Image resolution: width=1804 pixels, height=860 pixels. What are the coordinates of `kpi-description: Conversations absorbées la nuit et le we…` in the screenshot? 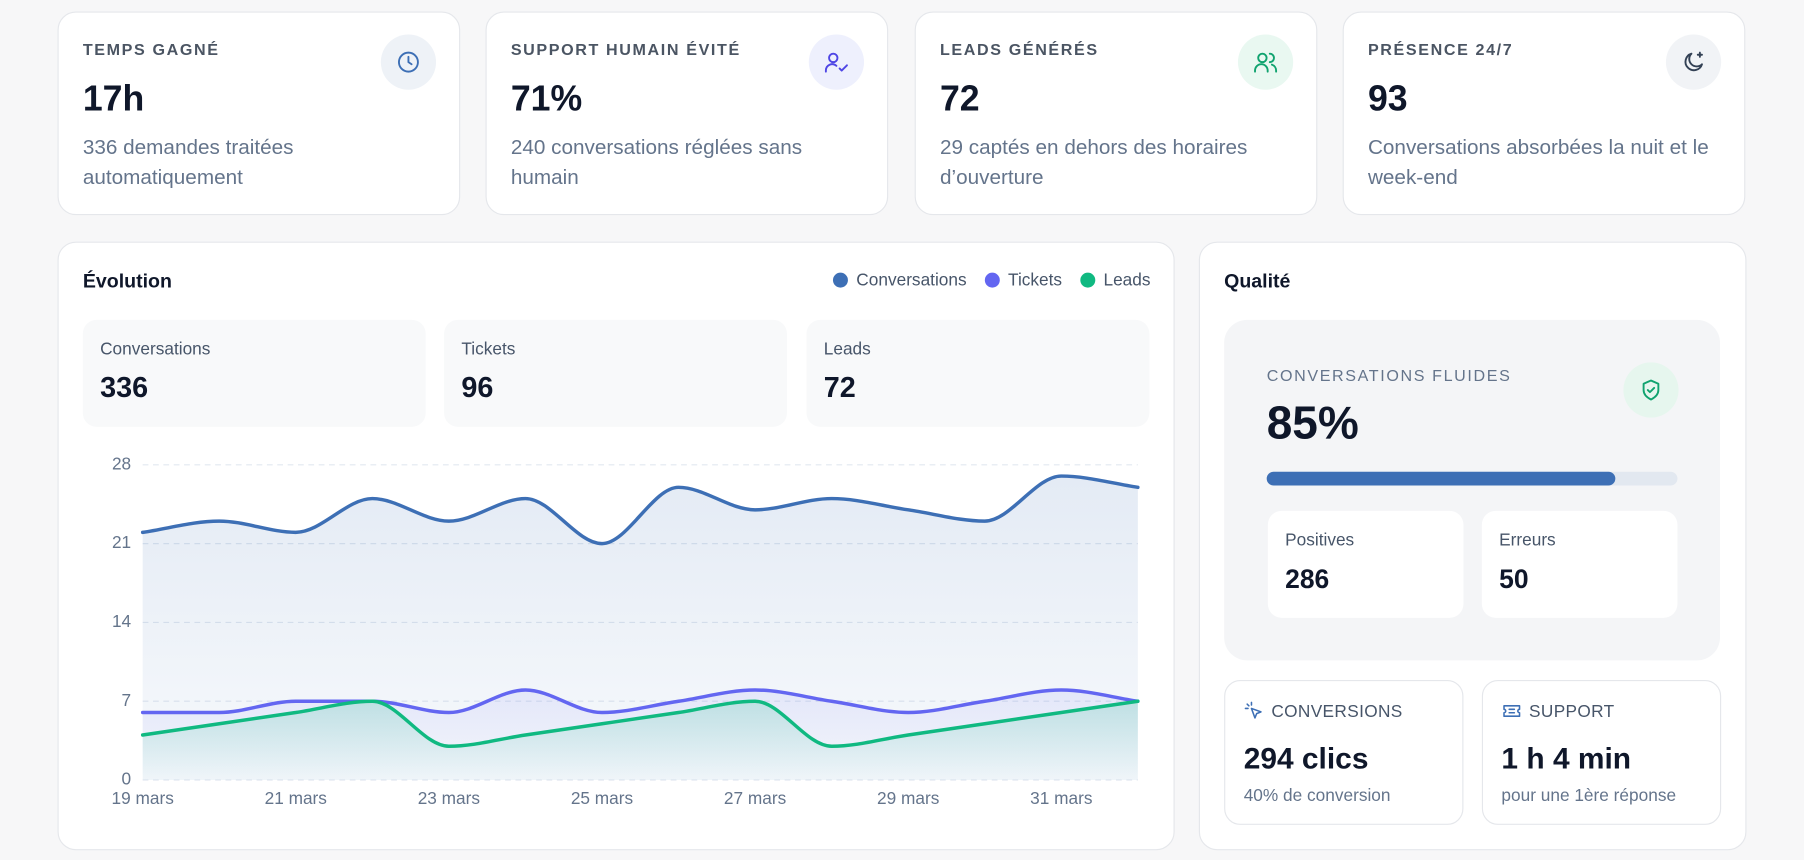 It's located at (1538, 162).